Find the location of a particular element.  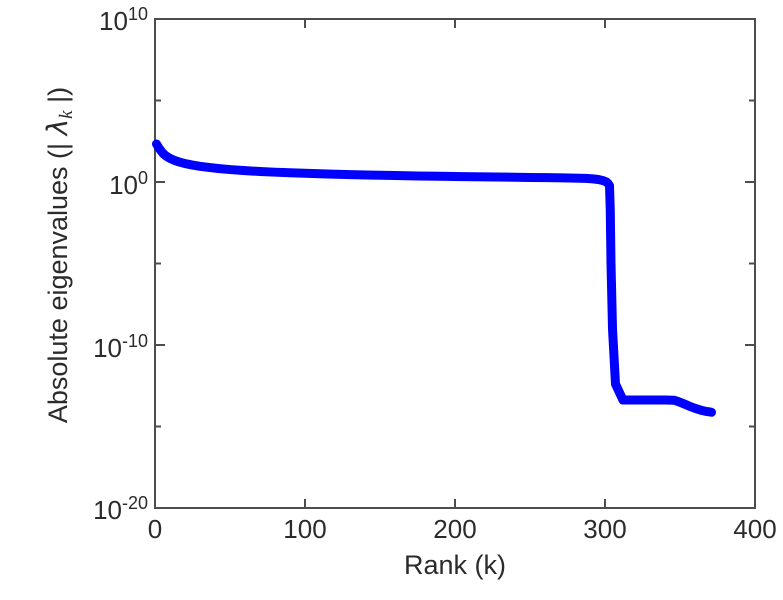

y-tick-exponent: -10 is located at coordinates (134, 341).